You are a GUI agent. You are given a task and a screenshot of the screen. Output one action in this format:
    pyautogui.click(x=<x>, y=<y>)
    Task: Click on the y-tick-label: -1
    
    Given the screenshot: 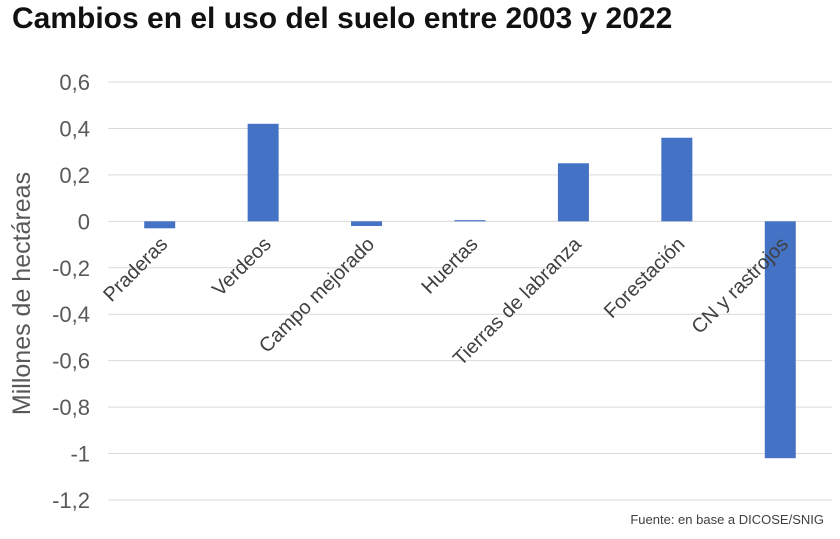 What is the action you would take?
    pyautogui.click(x=80, y=454)
    